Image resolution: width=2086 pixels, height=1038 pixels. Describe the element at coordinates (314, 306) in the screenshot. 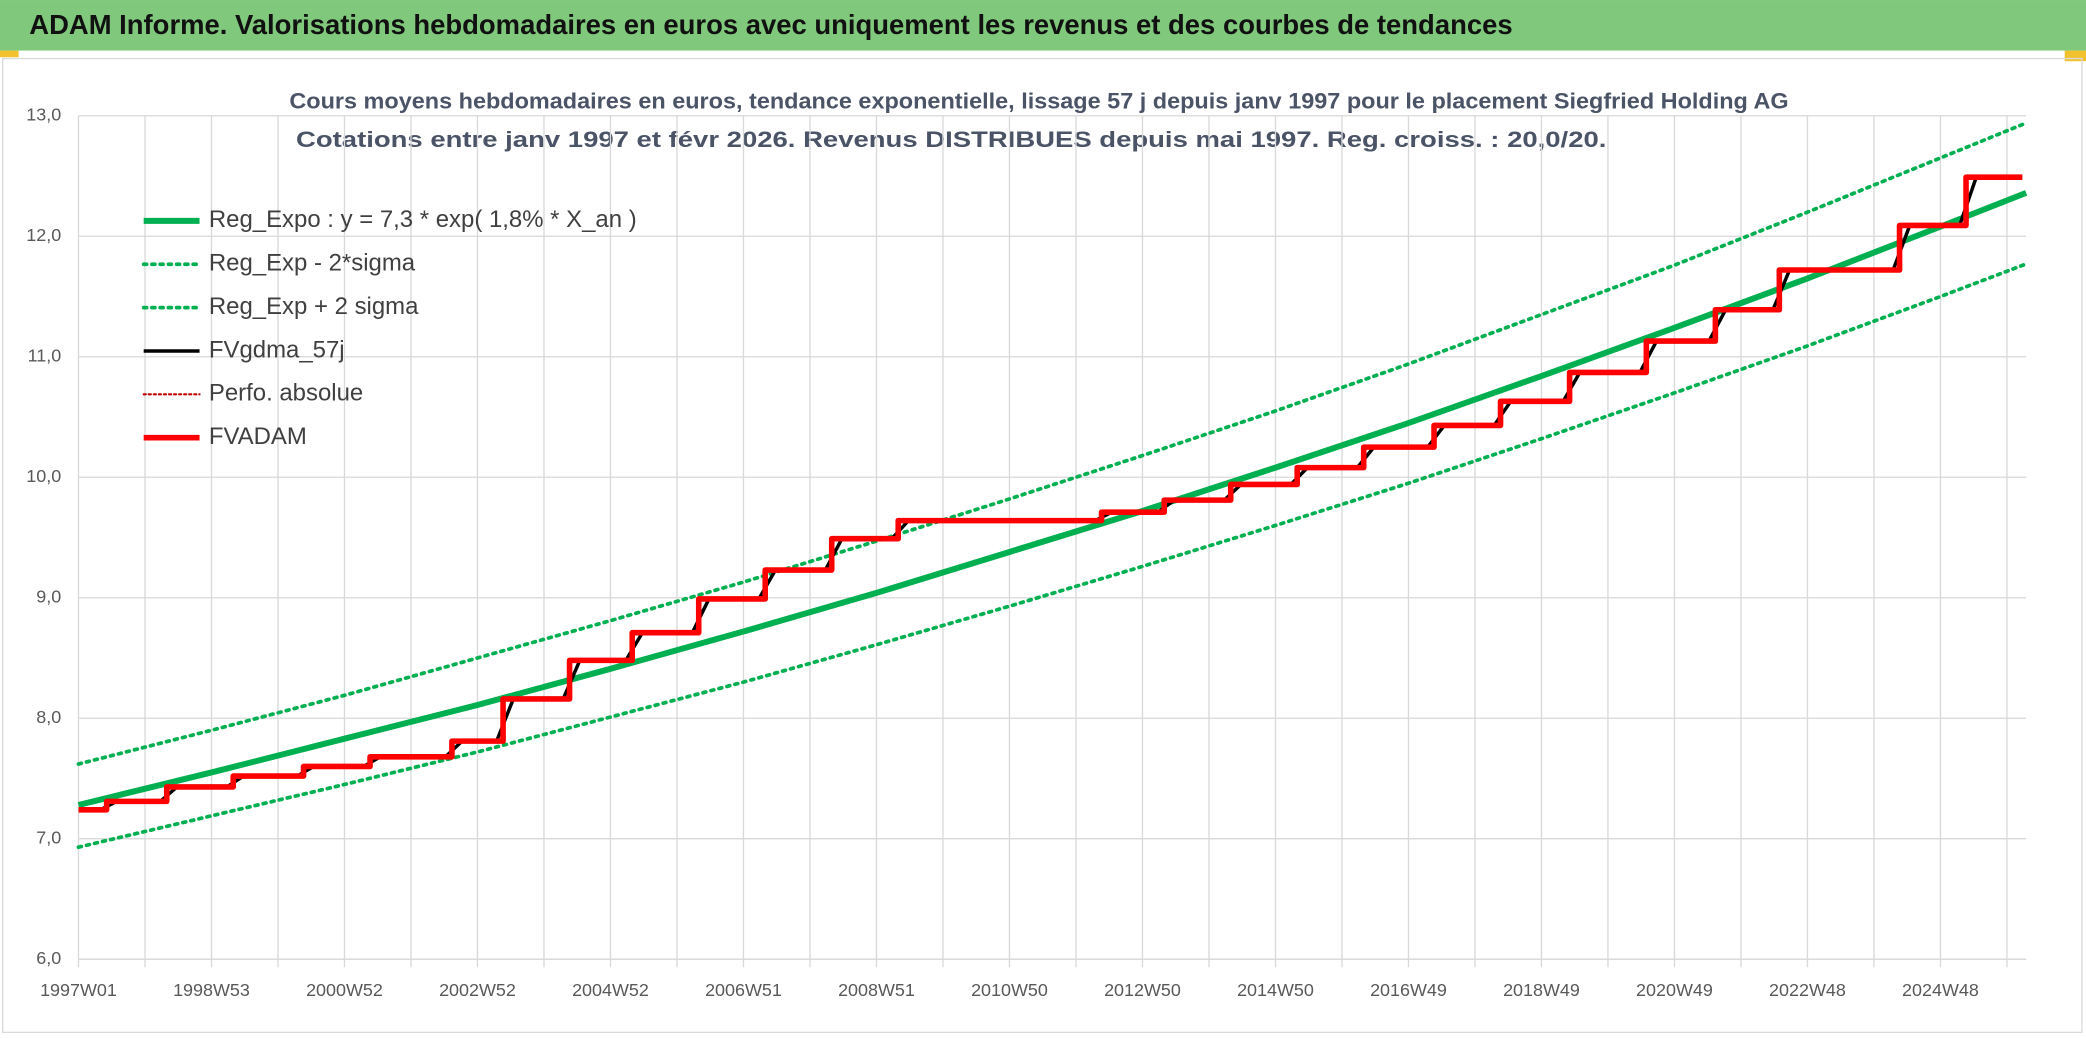

I see `legend-label: Reg_Exp + 2 sigma` at that location.